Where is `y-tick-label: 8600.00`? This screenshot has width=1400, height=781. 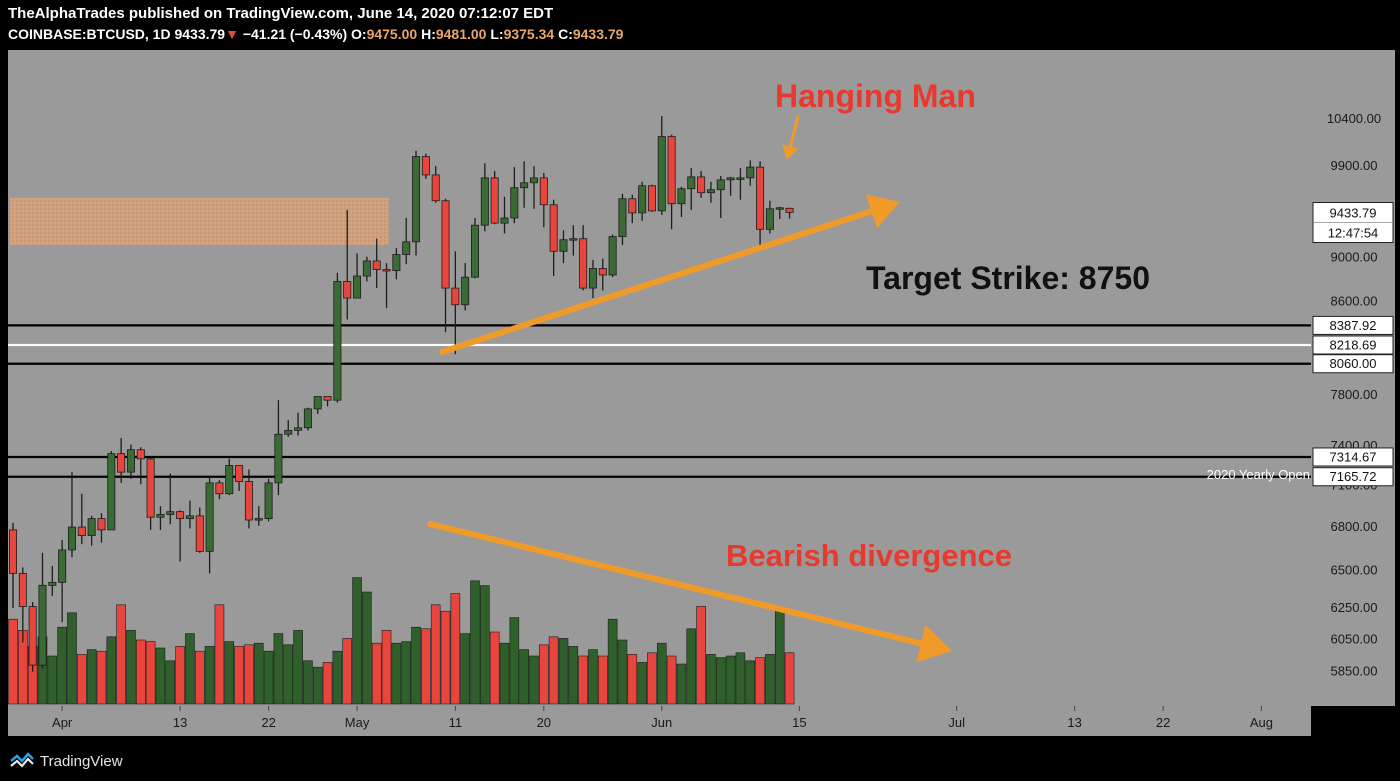 y-tick-label: 8600.00 is located at coordinates (1354, 300).